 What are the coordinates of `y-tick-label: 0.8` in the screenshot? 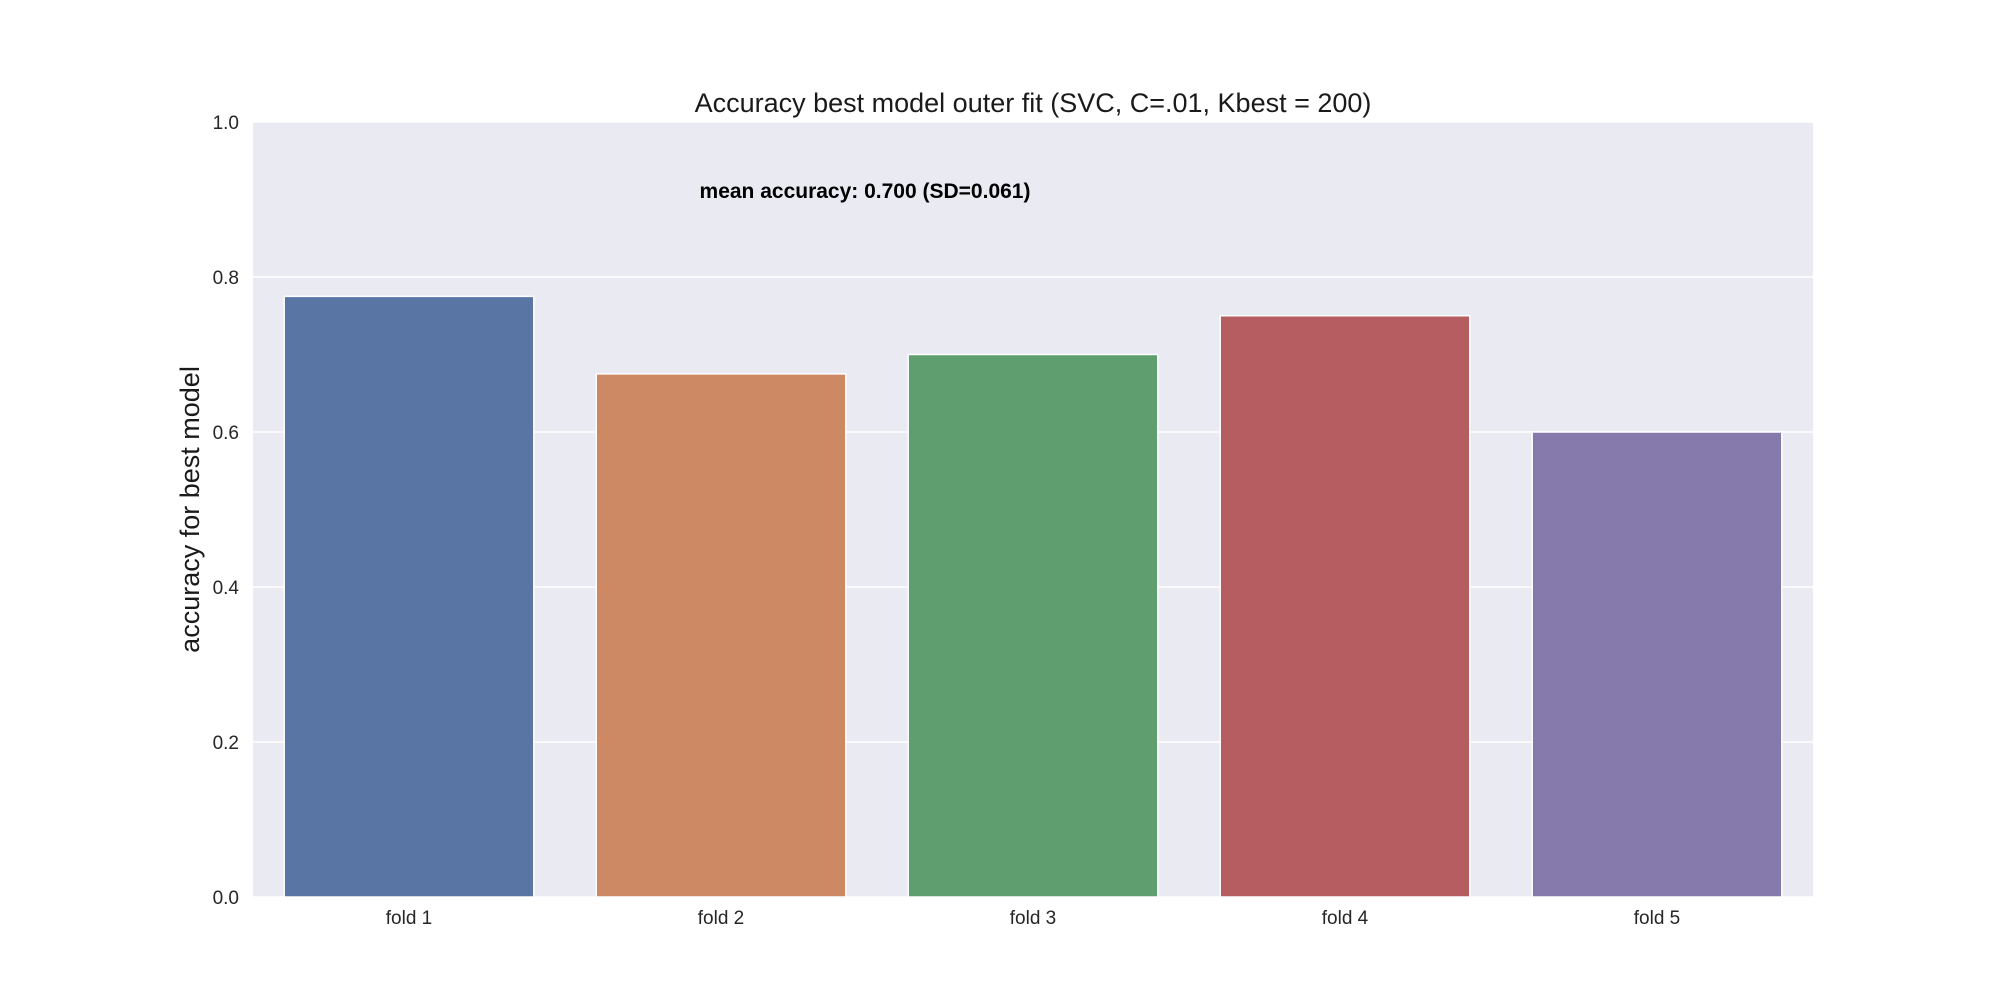 It's located at (226, 278).